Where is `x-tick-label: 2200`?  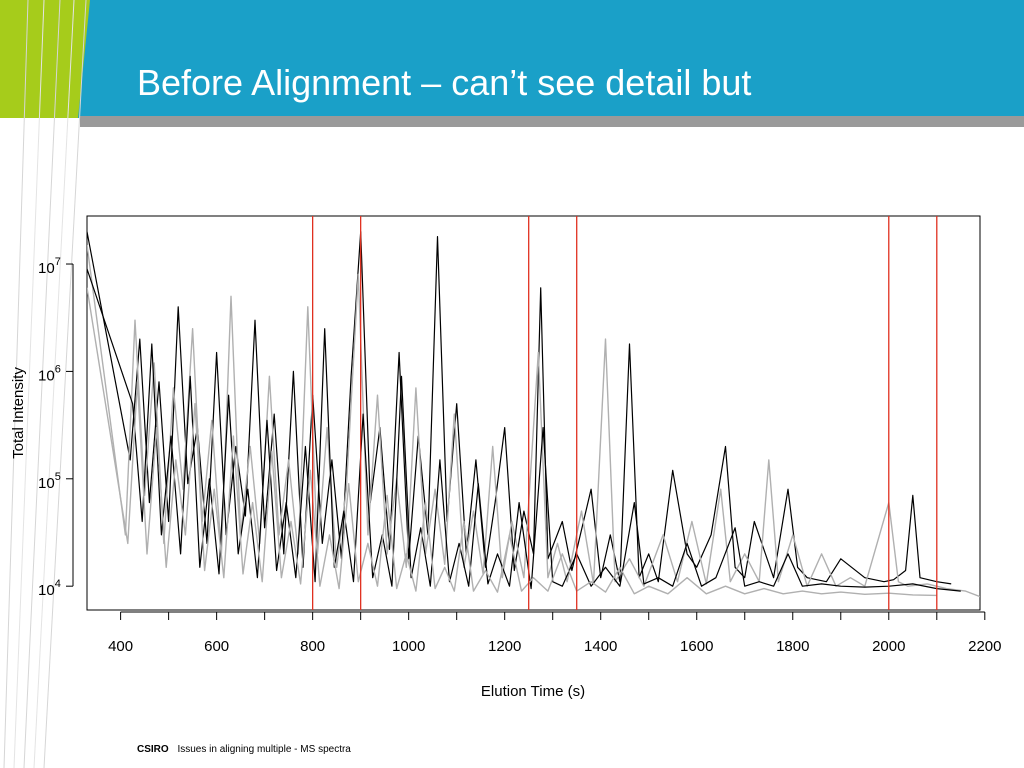 x-tick-label: 2200 is located at coordinates (984, 646).